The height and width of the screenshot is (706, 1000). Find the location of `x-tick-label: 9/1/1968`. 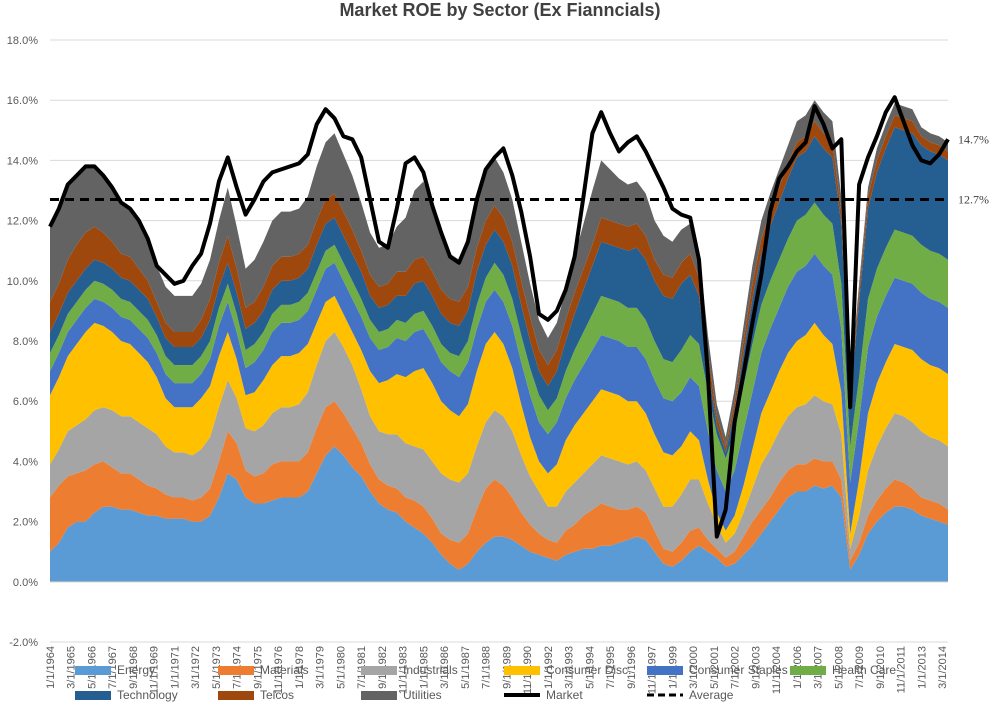

x-tick-label: 9/1/1968 is located at coordinates (134, 667).